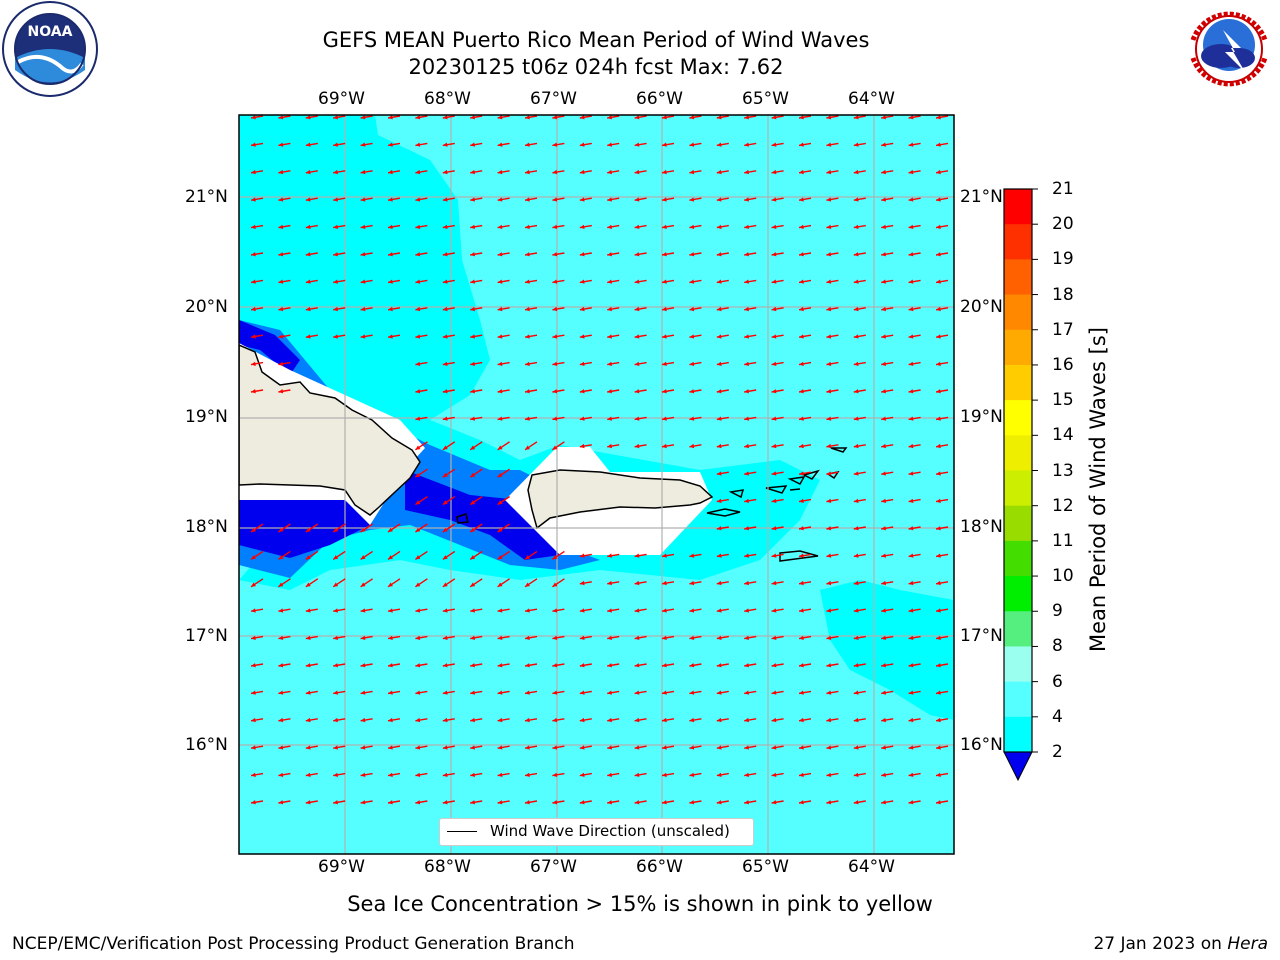  What do you see at coordinates (50, 32) in the screenshot?
I see `noaa-logo-text: NOAA` at bounding box center [50, 32].